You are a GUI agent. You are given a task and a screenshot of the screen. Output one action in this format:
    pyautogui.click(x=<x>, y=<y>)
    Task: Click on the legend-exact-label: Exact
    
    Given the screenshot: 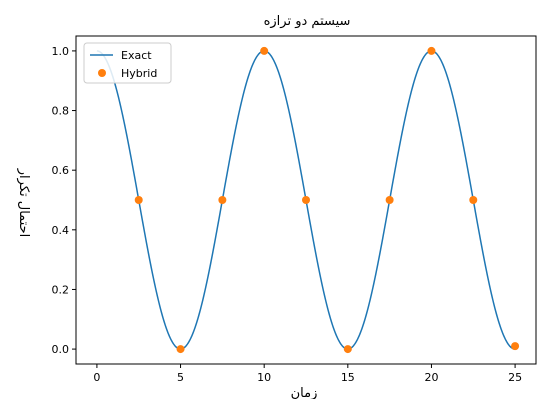 What is the action you would take?
    pyautogui.click(x=136, y=55)
    